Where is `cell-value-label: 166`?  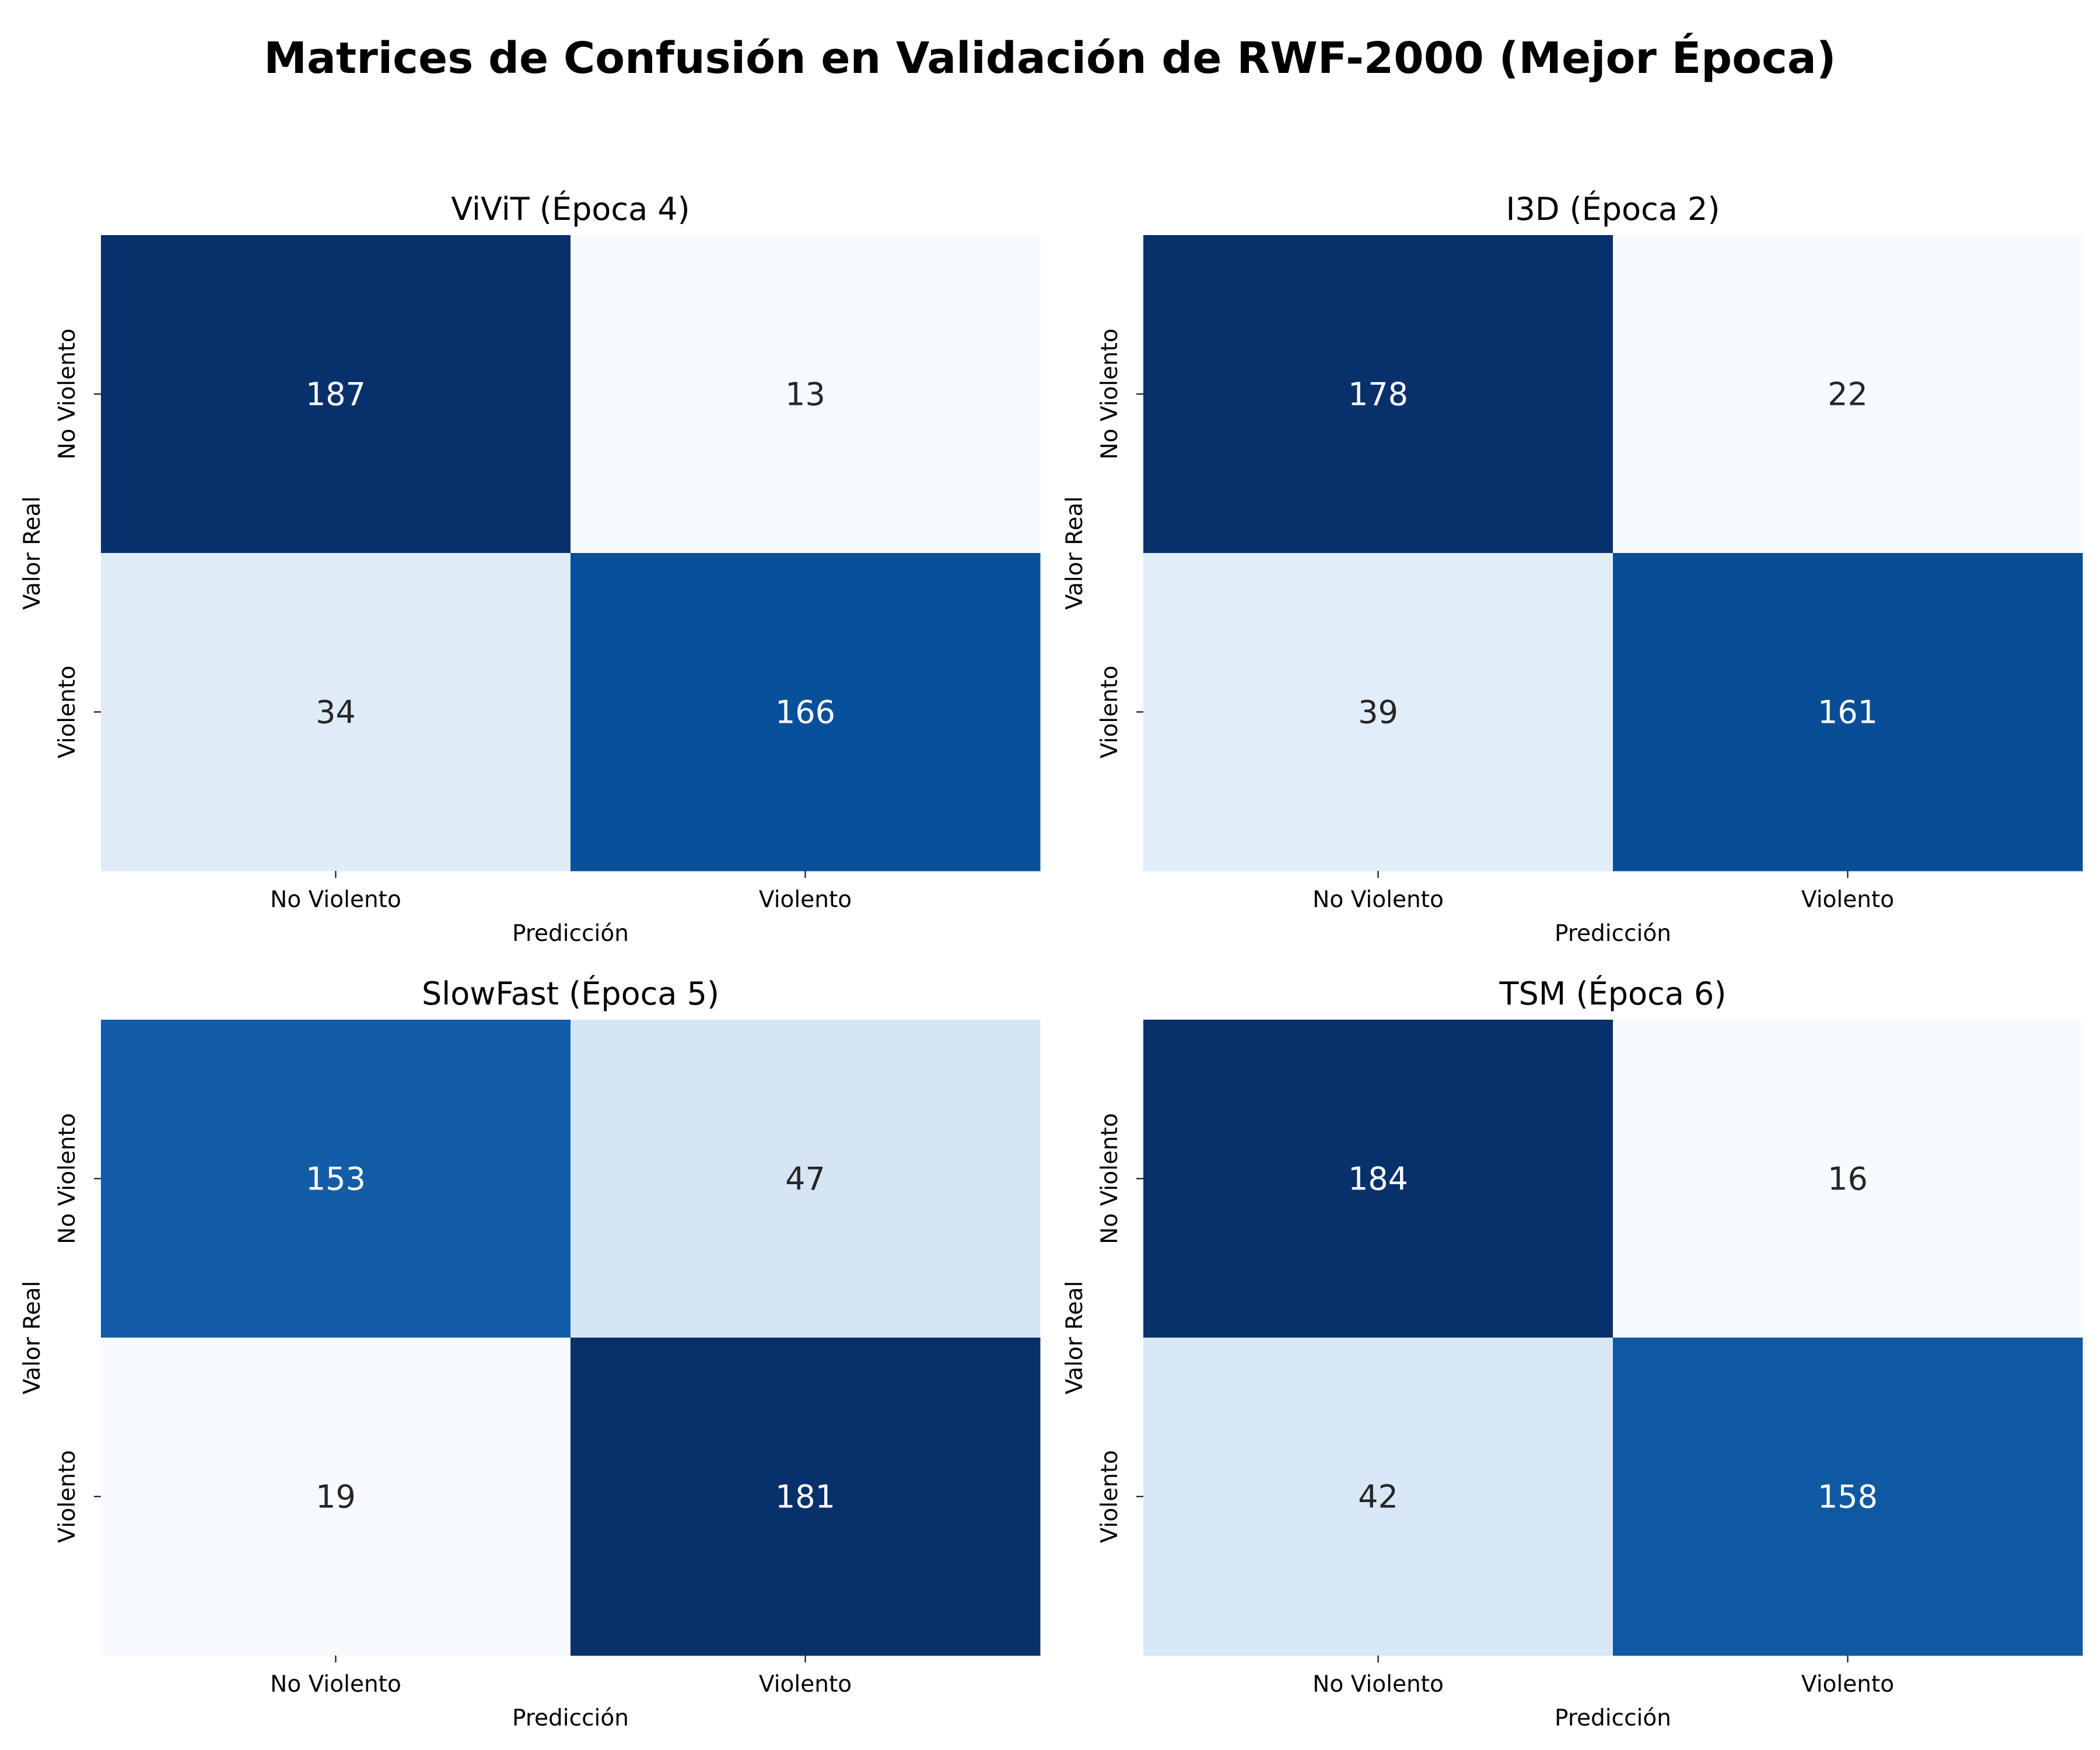 cell-value-label: 166 is located at coordinates (805, 712).